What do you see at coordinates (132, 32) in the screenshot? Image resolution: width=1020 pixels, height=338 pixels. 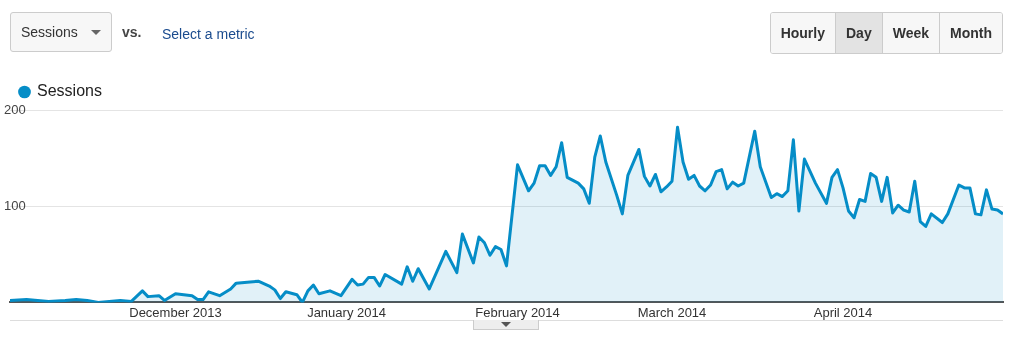 I see `text: vs.` at bounding box center [132, 32].